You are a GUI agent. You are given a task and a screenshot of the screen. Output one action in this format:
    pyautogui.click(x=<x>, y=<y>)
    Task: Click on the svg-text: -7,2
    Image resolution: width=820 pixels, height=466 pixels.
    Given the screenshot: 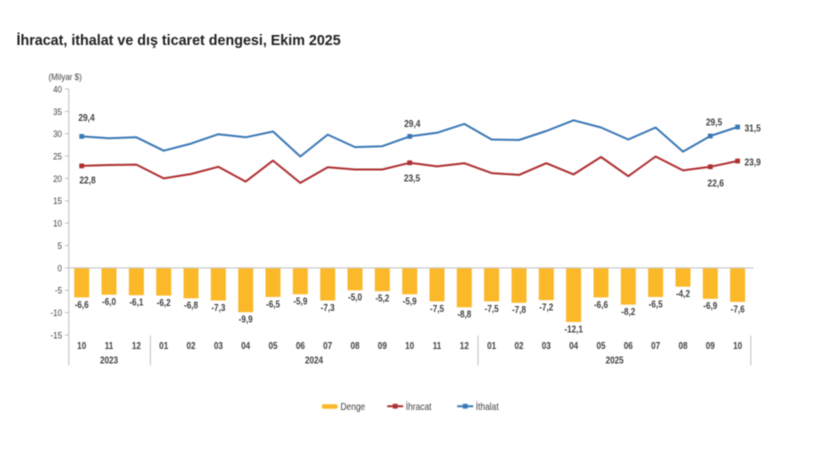 What is the action you would take?
    pyautogui.click(x=546, y=307)
    